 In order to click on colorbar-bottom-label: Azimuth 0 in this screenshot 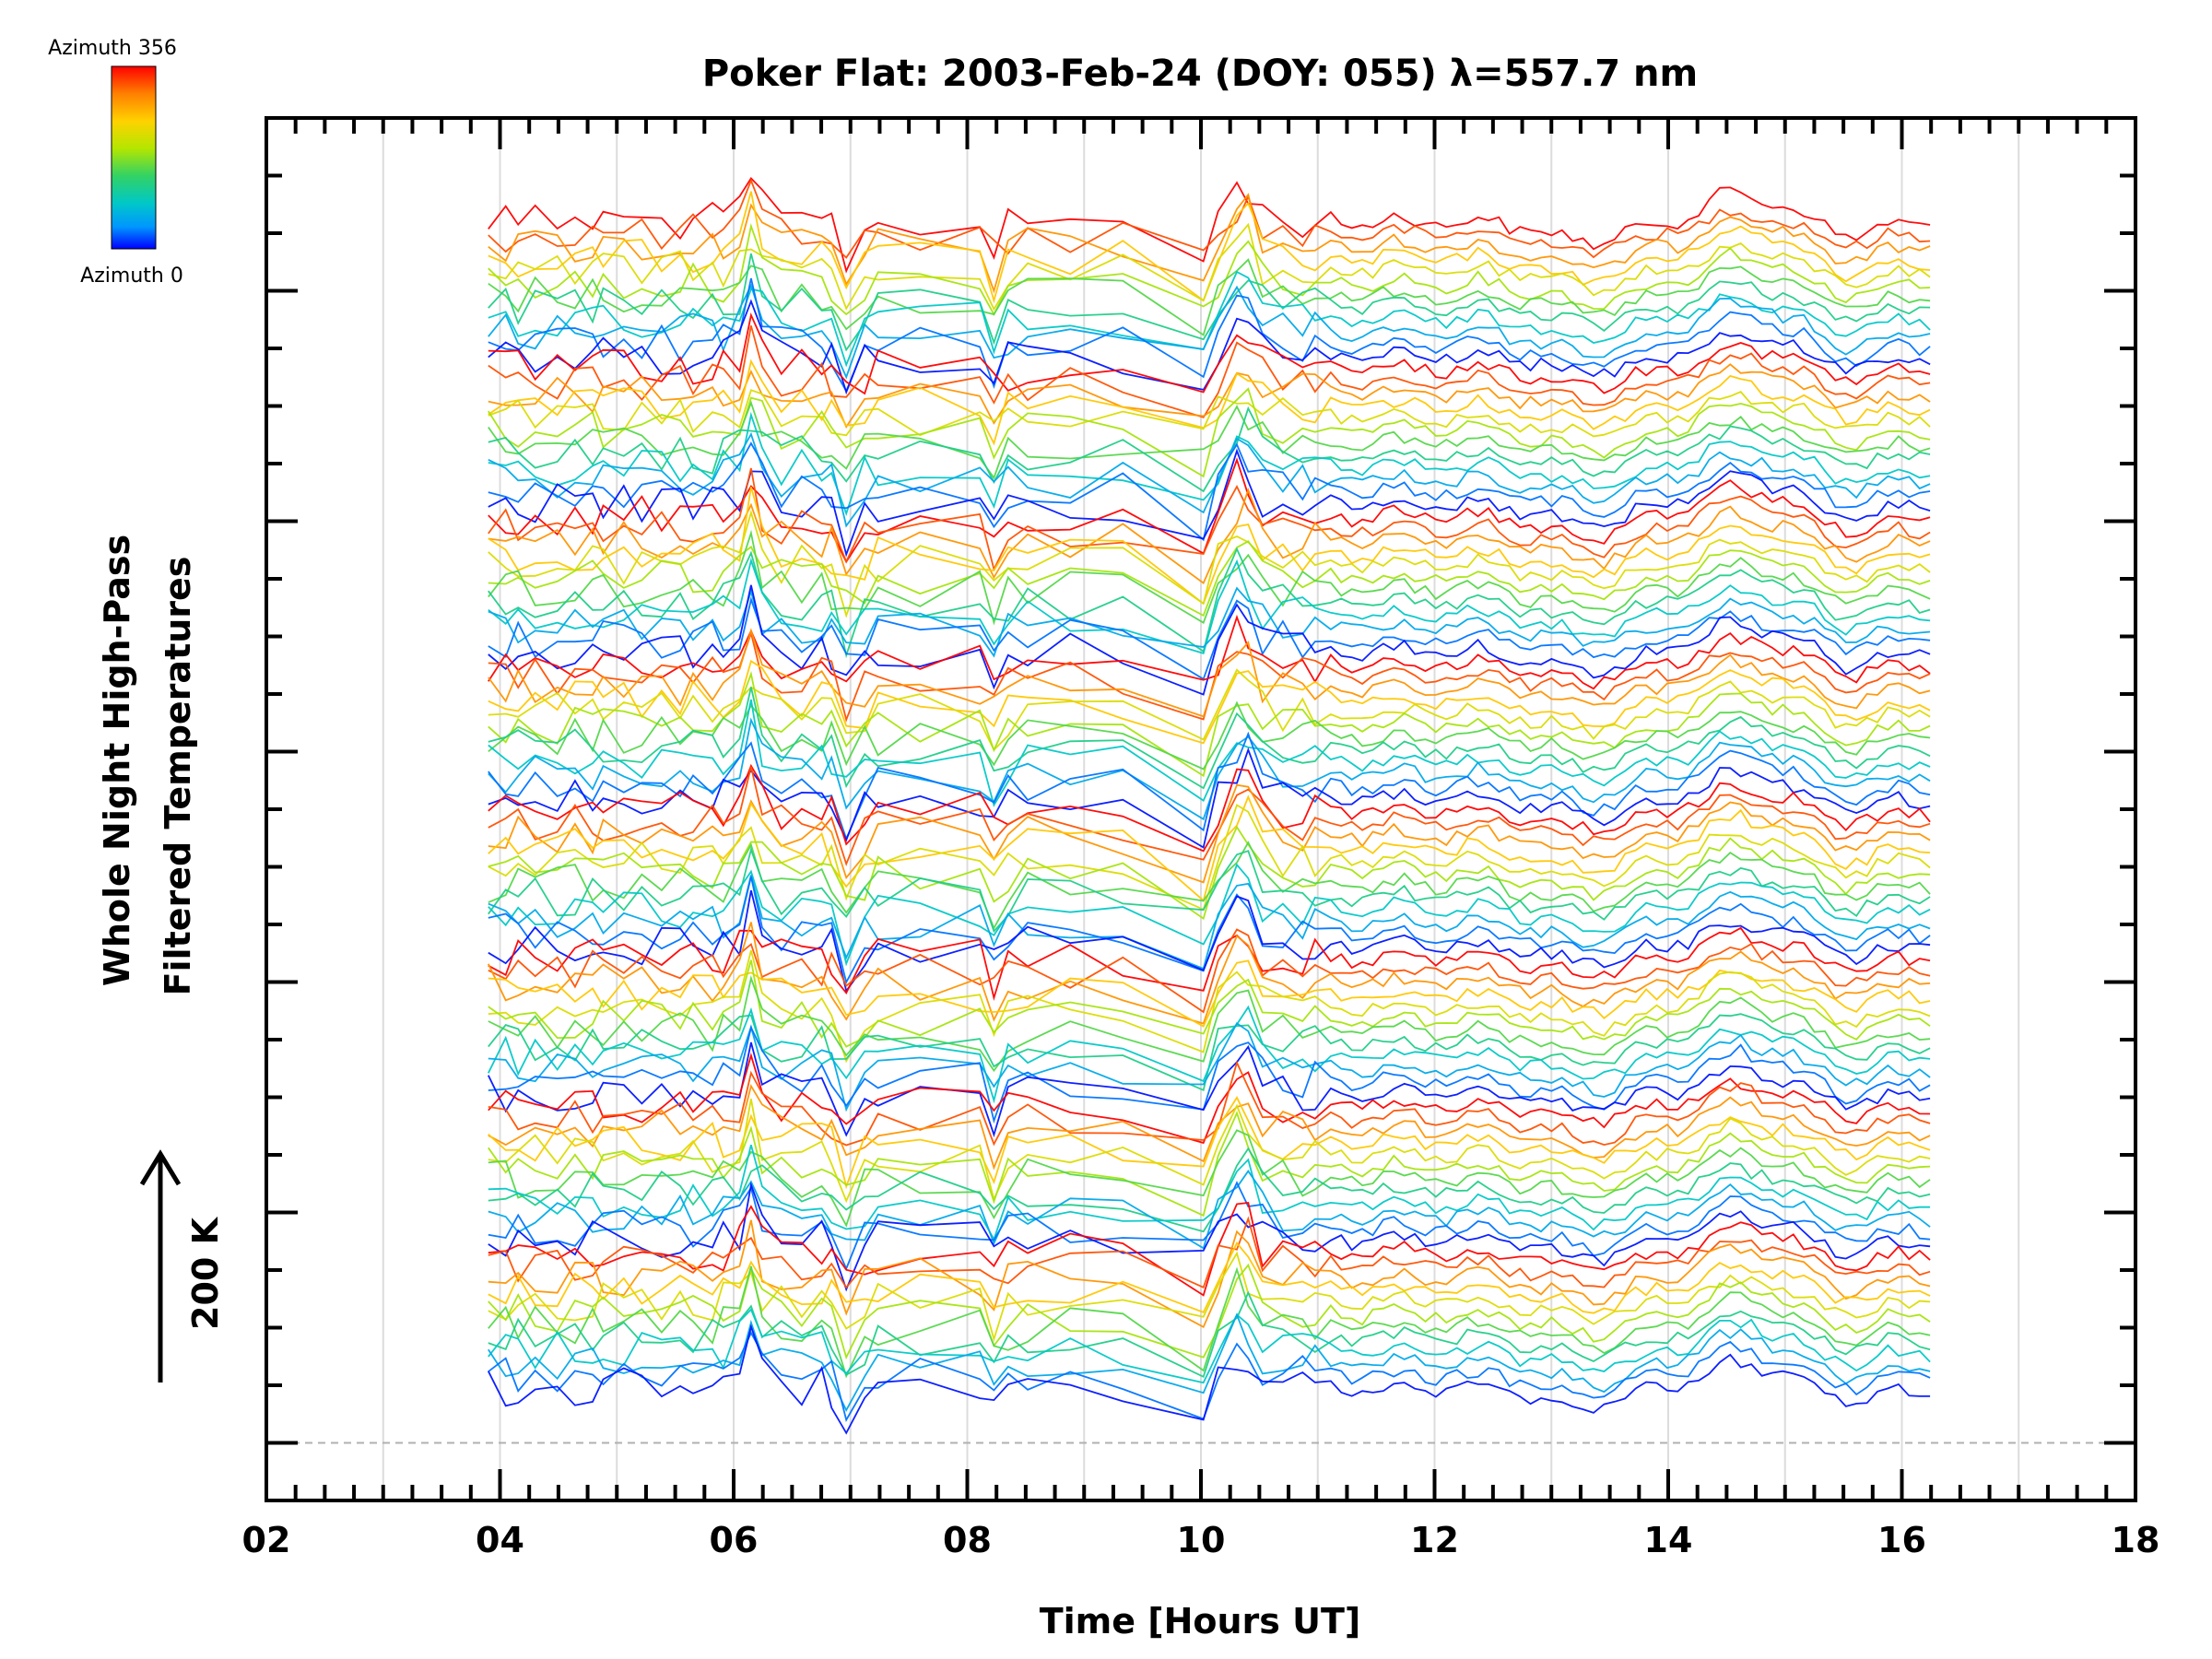, I will do `click(131, 276)`.